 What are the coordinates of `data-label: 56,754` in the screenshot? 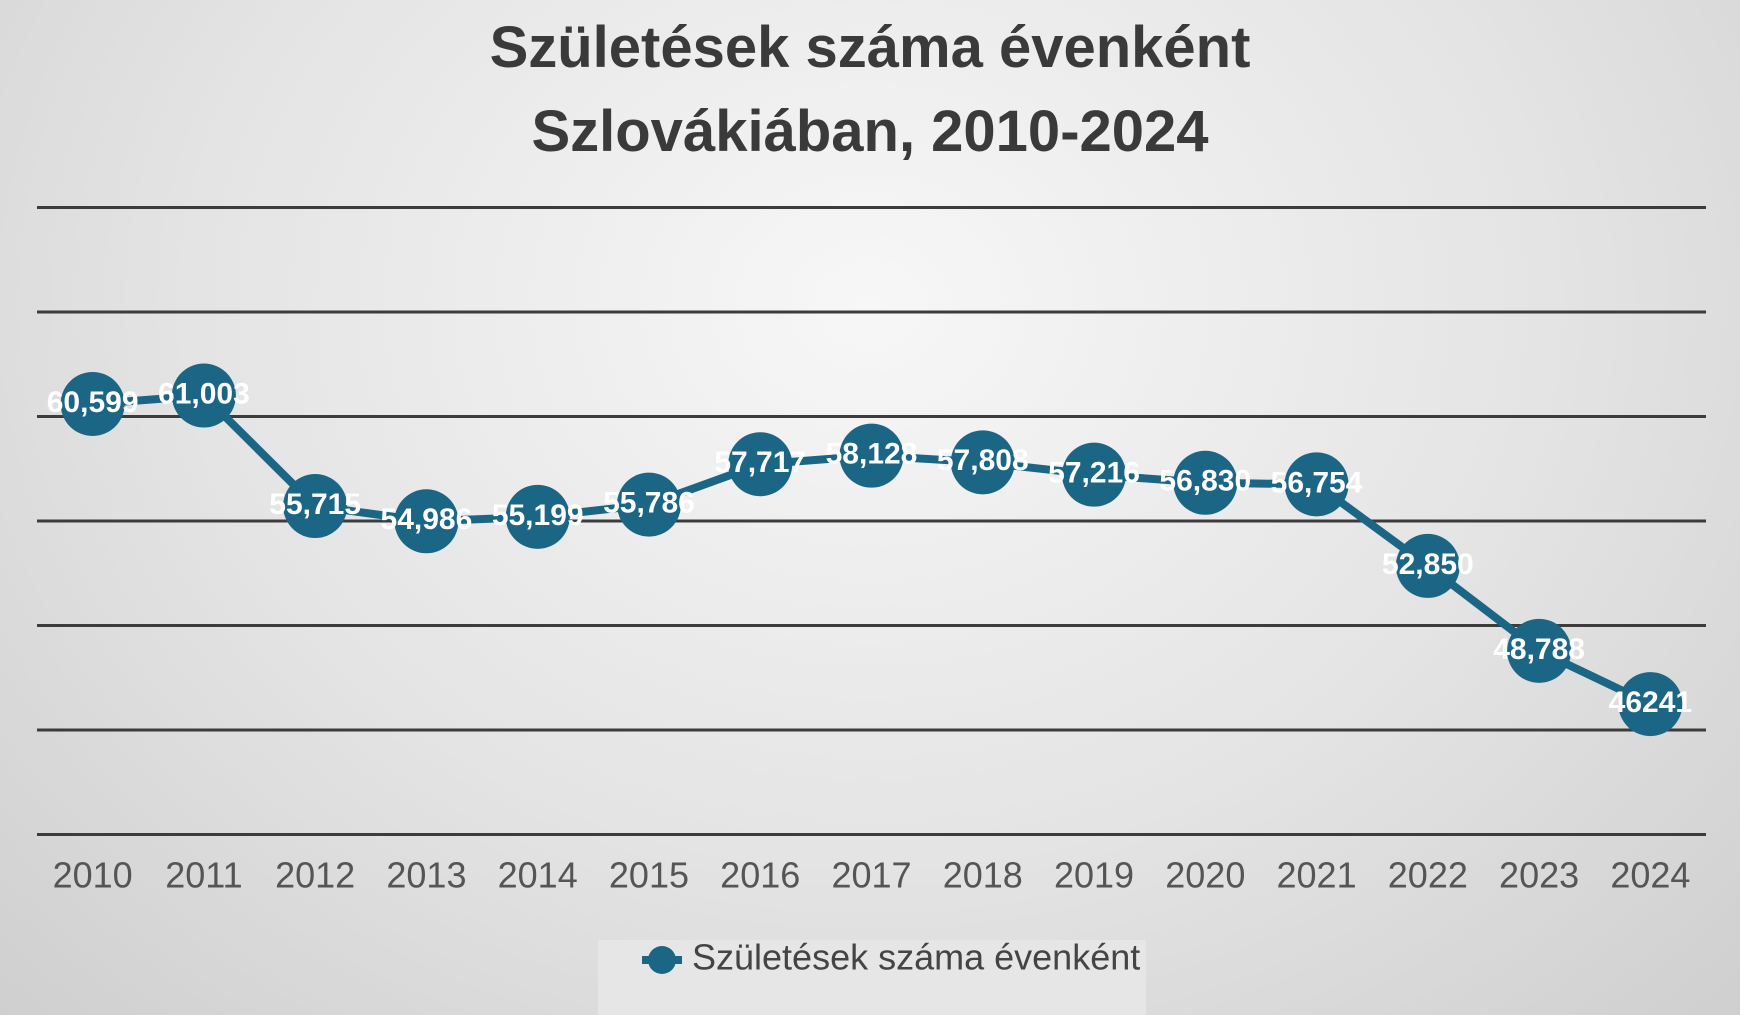 It's located at (1317, 482).